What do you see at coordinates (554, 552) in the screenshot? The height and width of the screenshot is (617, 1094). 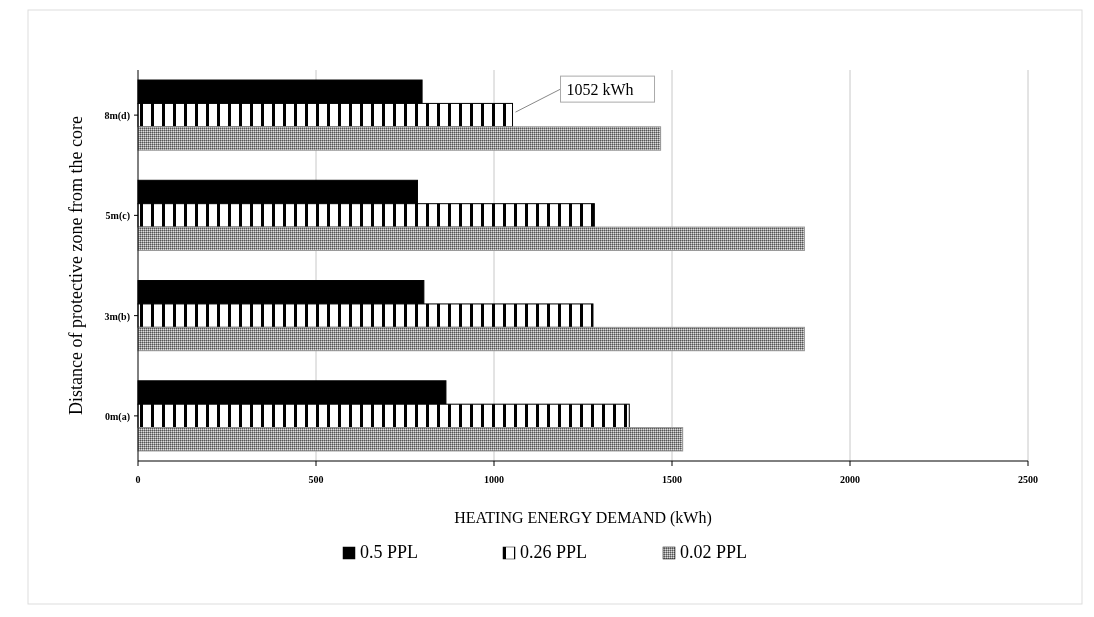 I see `legend-label: 0.26 PPL` at bounding box center [554, 552].